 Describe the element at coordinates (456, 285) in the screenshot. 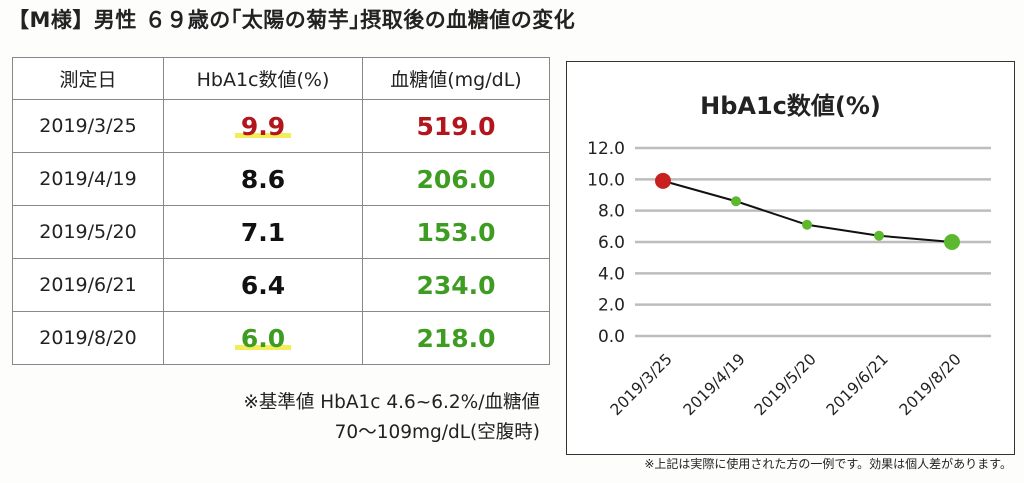

I see `glucose-cell: 234.0` at that location.